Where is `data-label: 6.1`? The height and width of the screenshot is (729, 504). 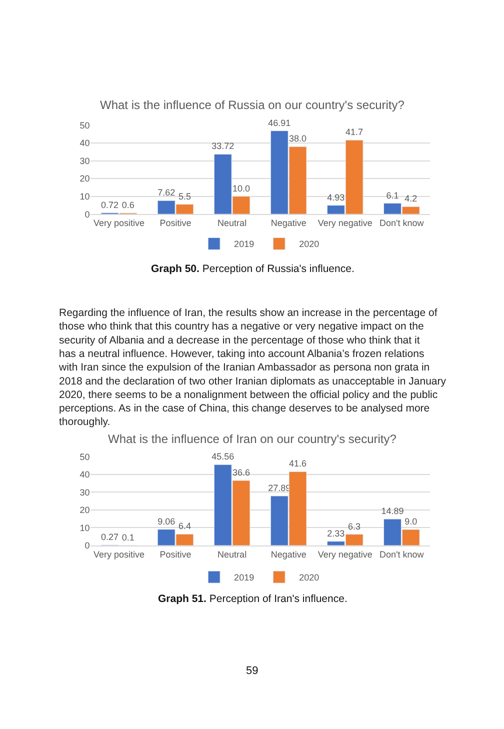
data-label: 6.1 is located at coordinates (392, 195).